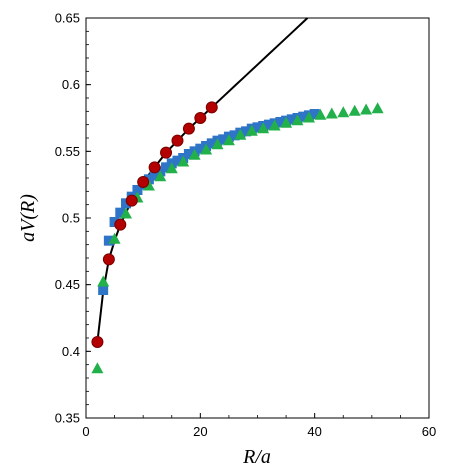 This screenshot has width=450, height=474. I want to click on y-tick-label: 0.45, so click(67, 284).